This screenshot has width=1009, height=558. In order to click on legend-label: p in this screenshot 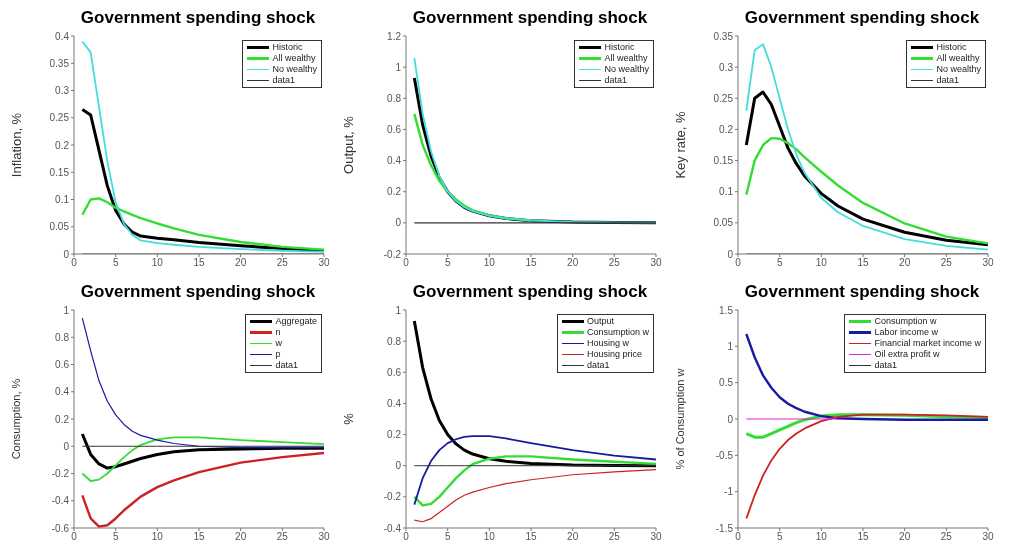, I will do `click(278, 354)`.